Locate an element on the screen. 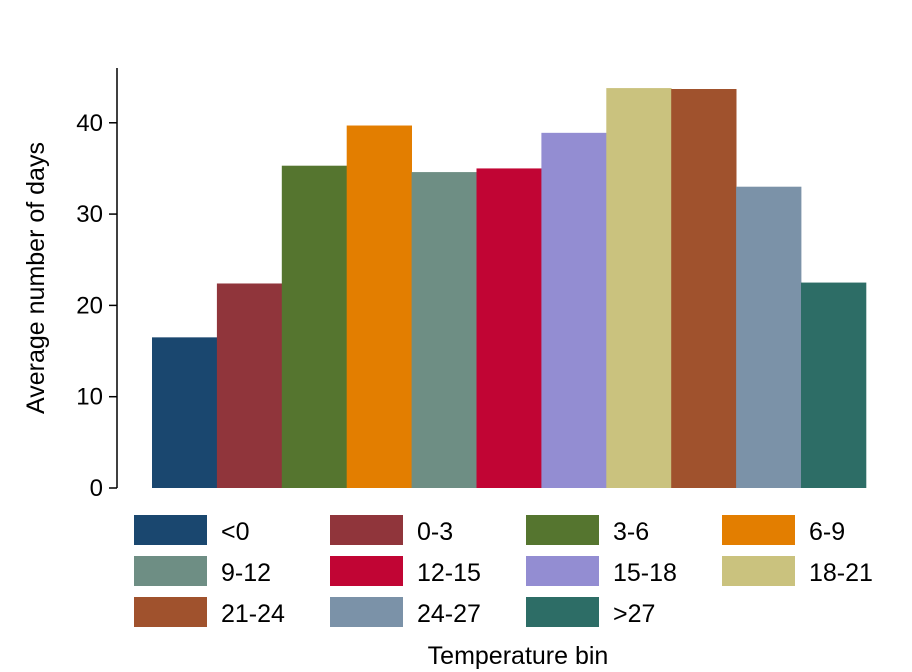  legend-label: 15-18 is located at coordinates (645, 573).